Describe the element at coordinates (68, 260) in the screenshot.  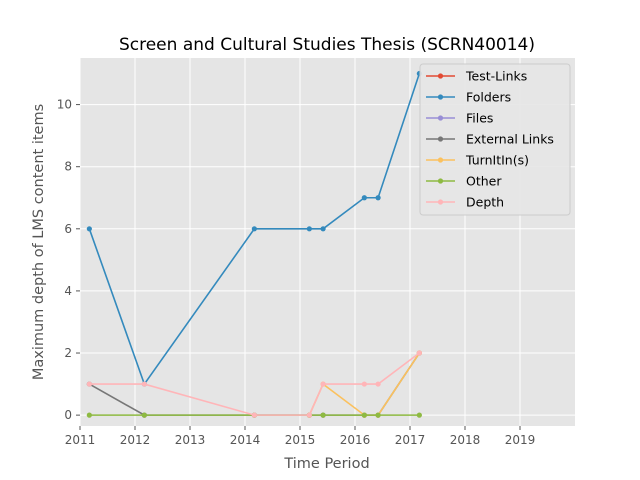
I see `y-axis-ticks: 0 2 4 6 8 10` at that location.